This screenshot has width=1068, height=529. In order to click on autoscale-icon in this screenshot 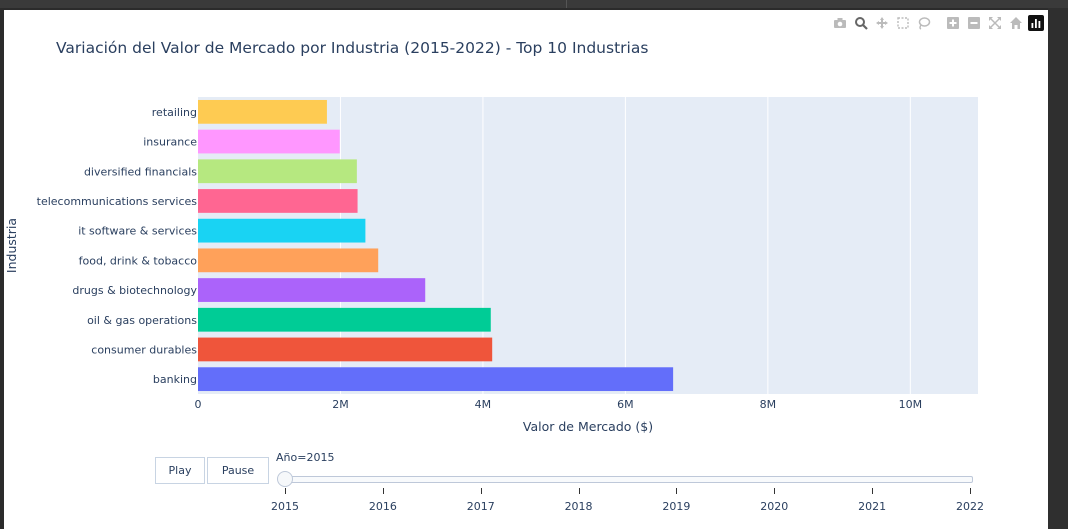, I will do `click(995, 23)`.